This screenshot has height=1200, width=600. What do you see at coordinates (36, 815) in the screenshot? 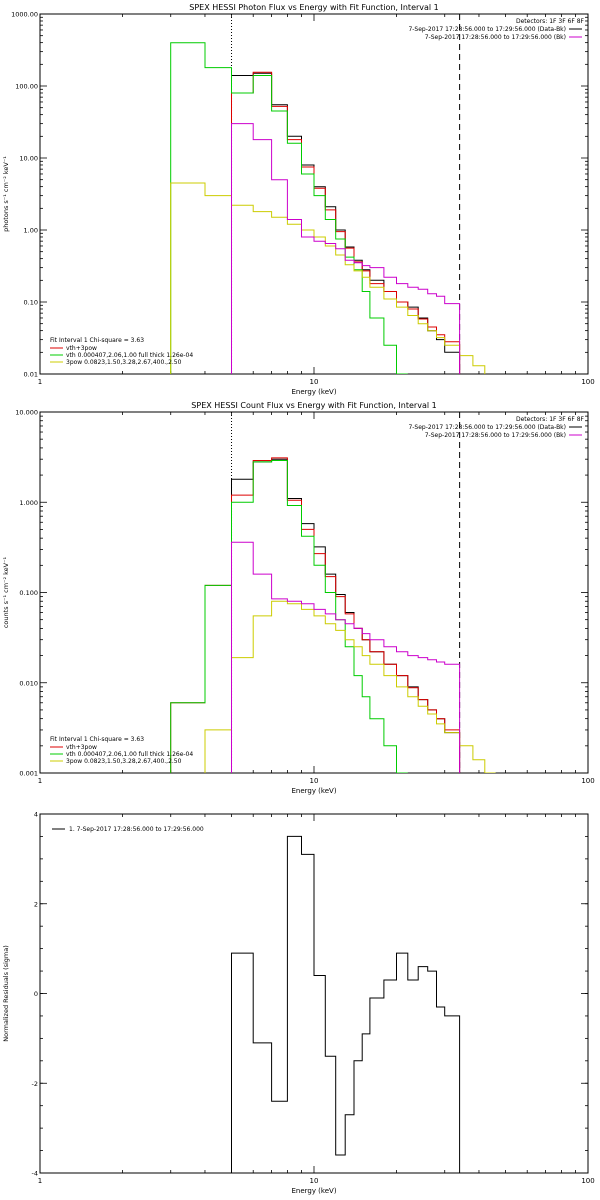
I see `y-tick-label: 4` at bounding box center [36, 815].